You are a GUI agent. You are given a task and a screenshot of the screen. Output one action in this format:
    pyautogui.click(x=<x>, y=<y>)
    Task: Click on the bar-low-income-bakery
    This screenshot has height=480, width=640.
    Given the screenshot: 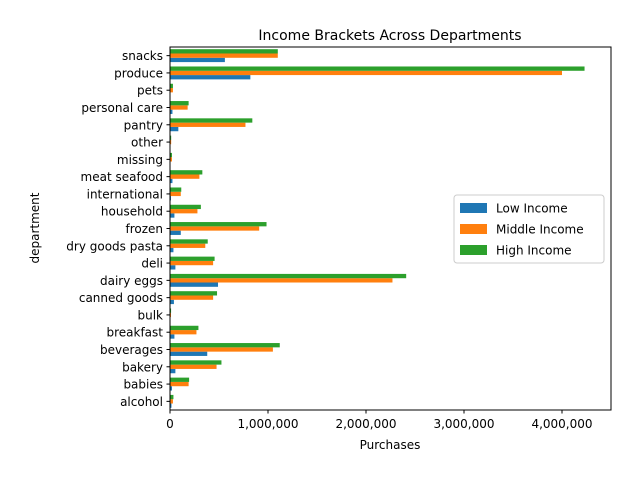 What is the action you would take?
    pyautogui.click(x=173, y=371)
    